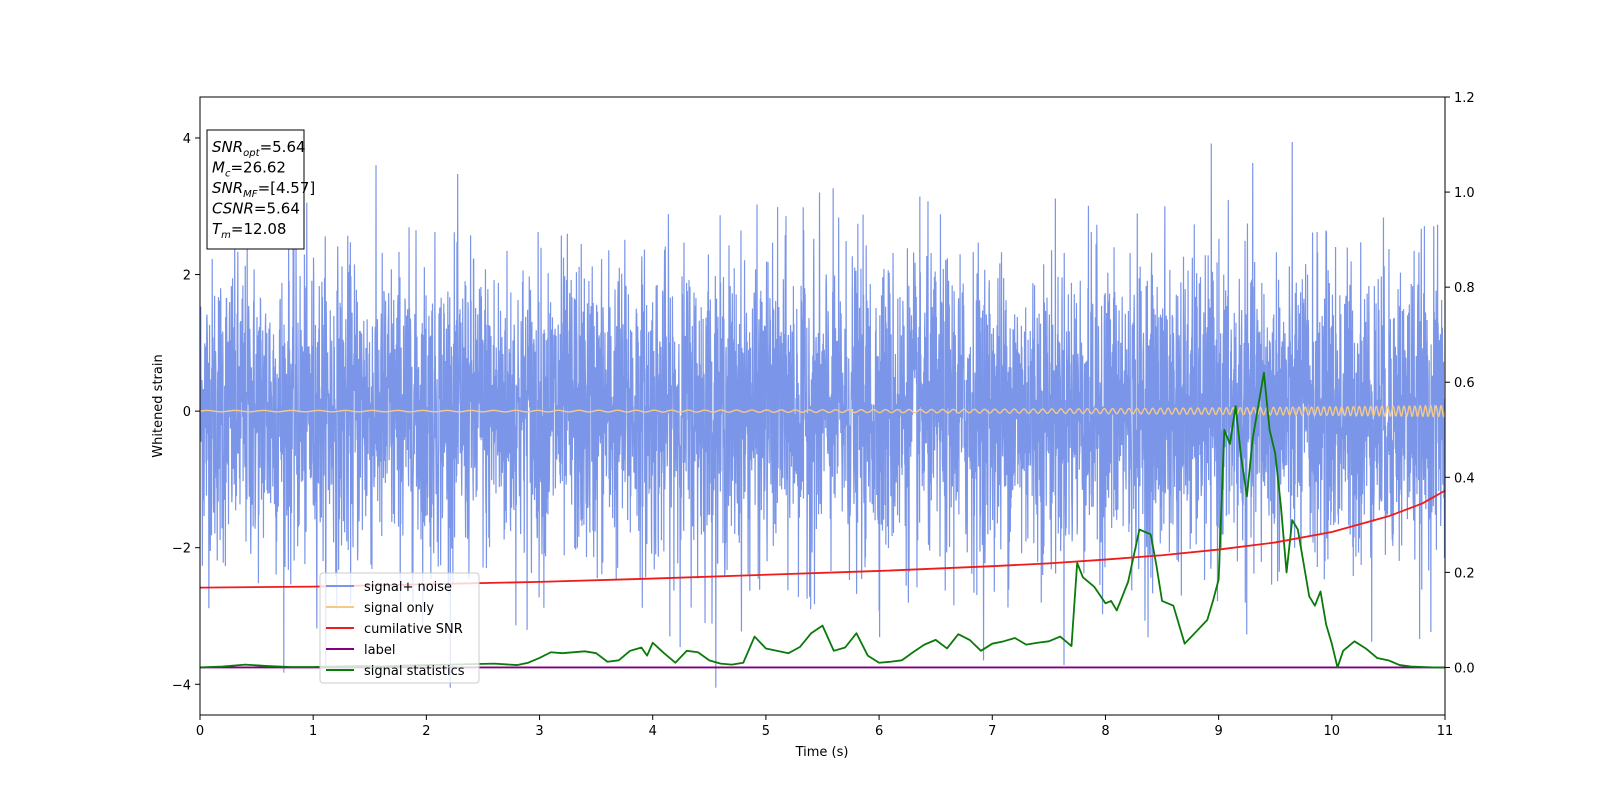  Describe the element at coordinates (187, 139) in the screenshot. I see `y-tick-label: 4` at that location.